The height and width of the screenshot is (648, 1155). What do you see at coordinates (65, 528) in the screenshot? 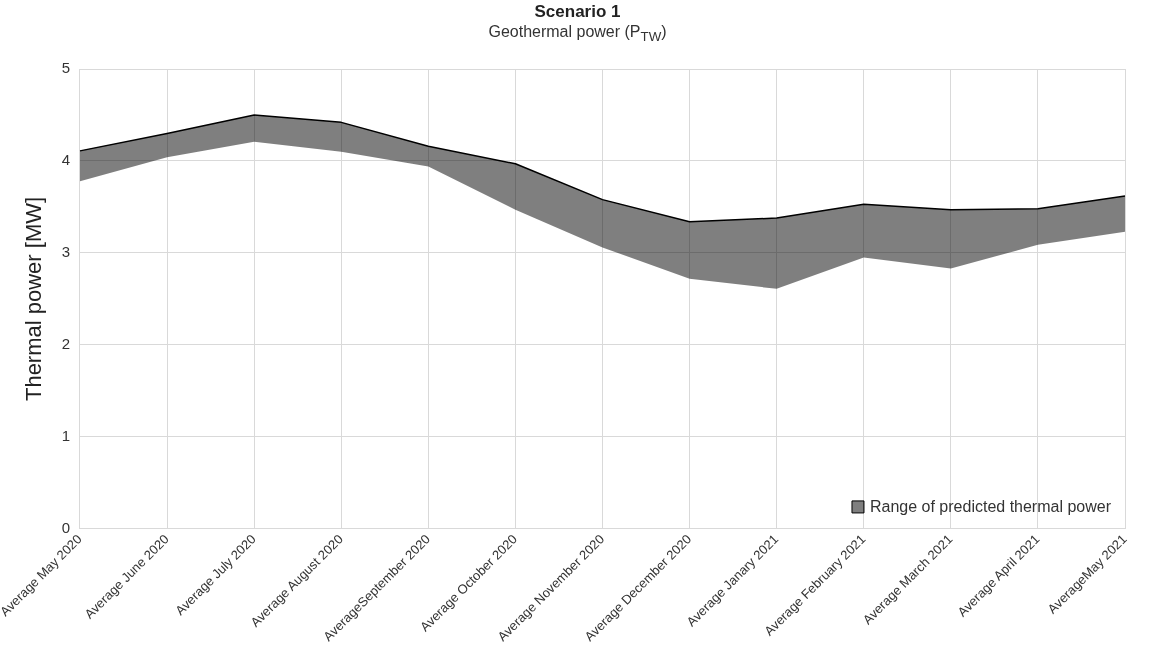
I see `y-tick-label: 0` at bounding box center [65, 528].